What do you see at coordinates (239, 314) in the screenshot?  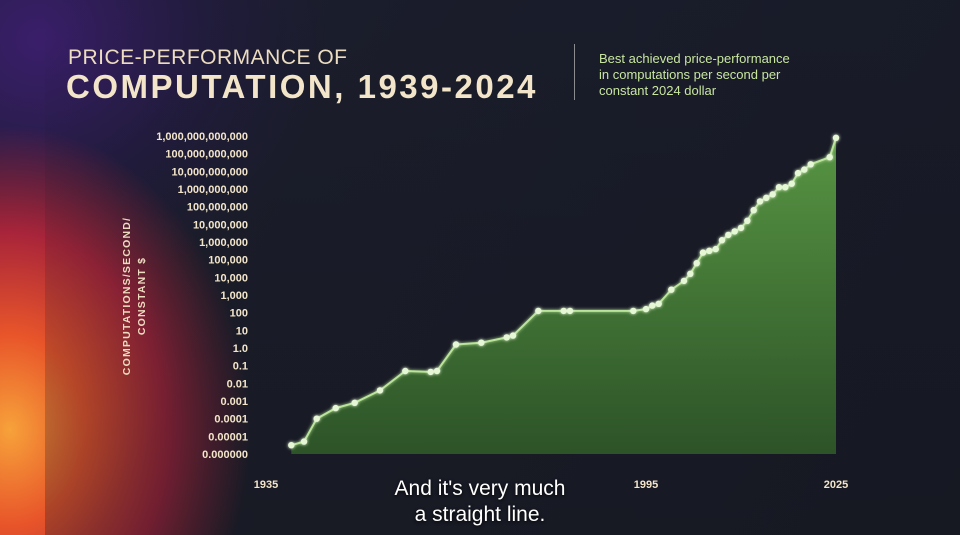 I see `y-tick-label: 100` at bounding box center [239, 314].